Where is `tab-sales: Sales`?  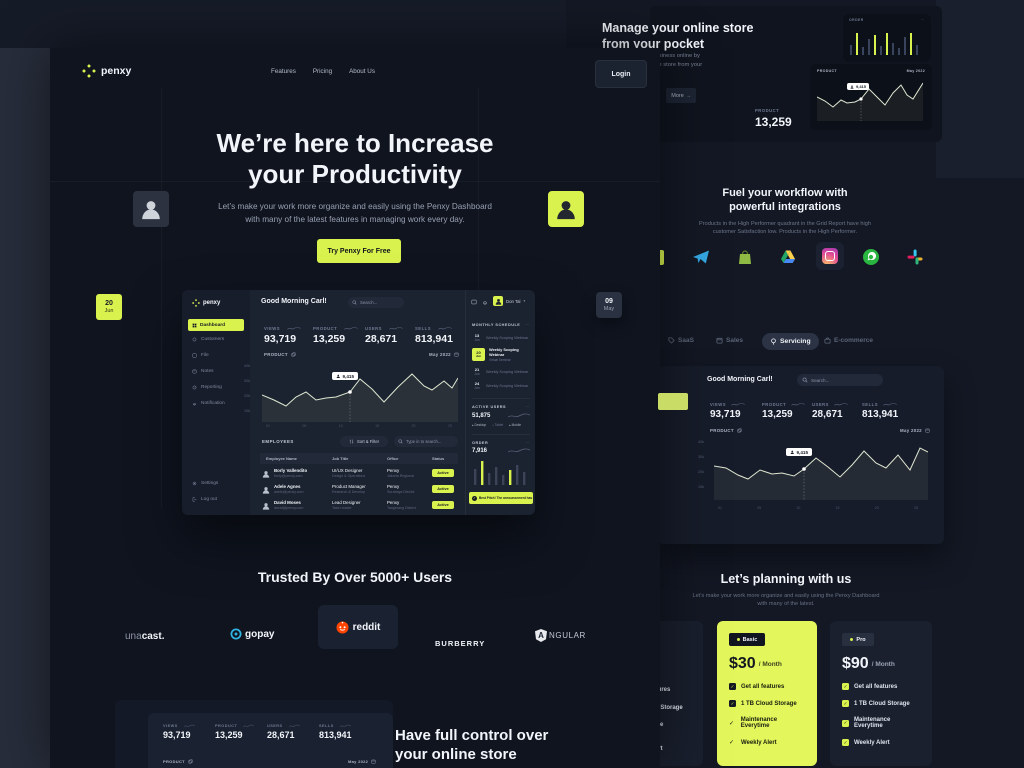 tab-sales: Sales is located at coordinates (729, 340).